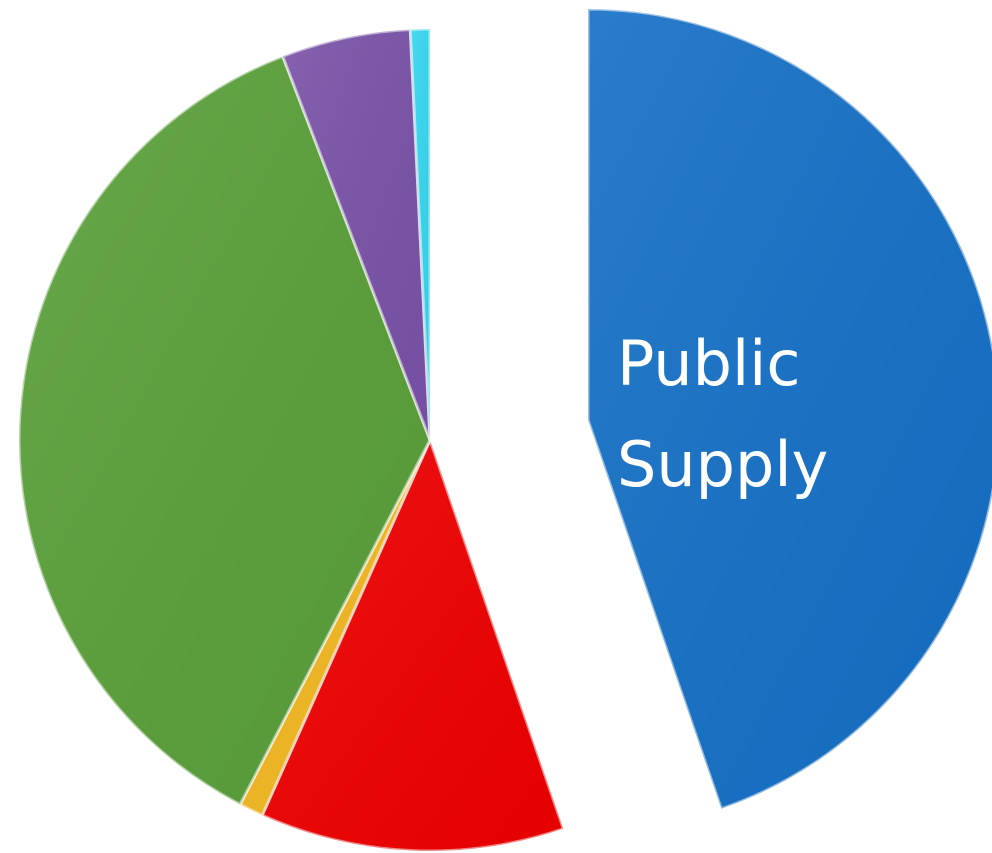 Image resolution: width=992 pixels, height=853 pixels. Describe the element at coordinates (722, 464) in the screenshot. I see `slice-label-public-supply-line2: Supply` at that location.